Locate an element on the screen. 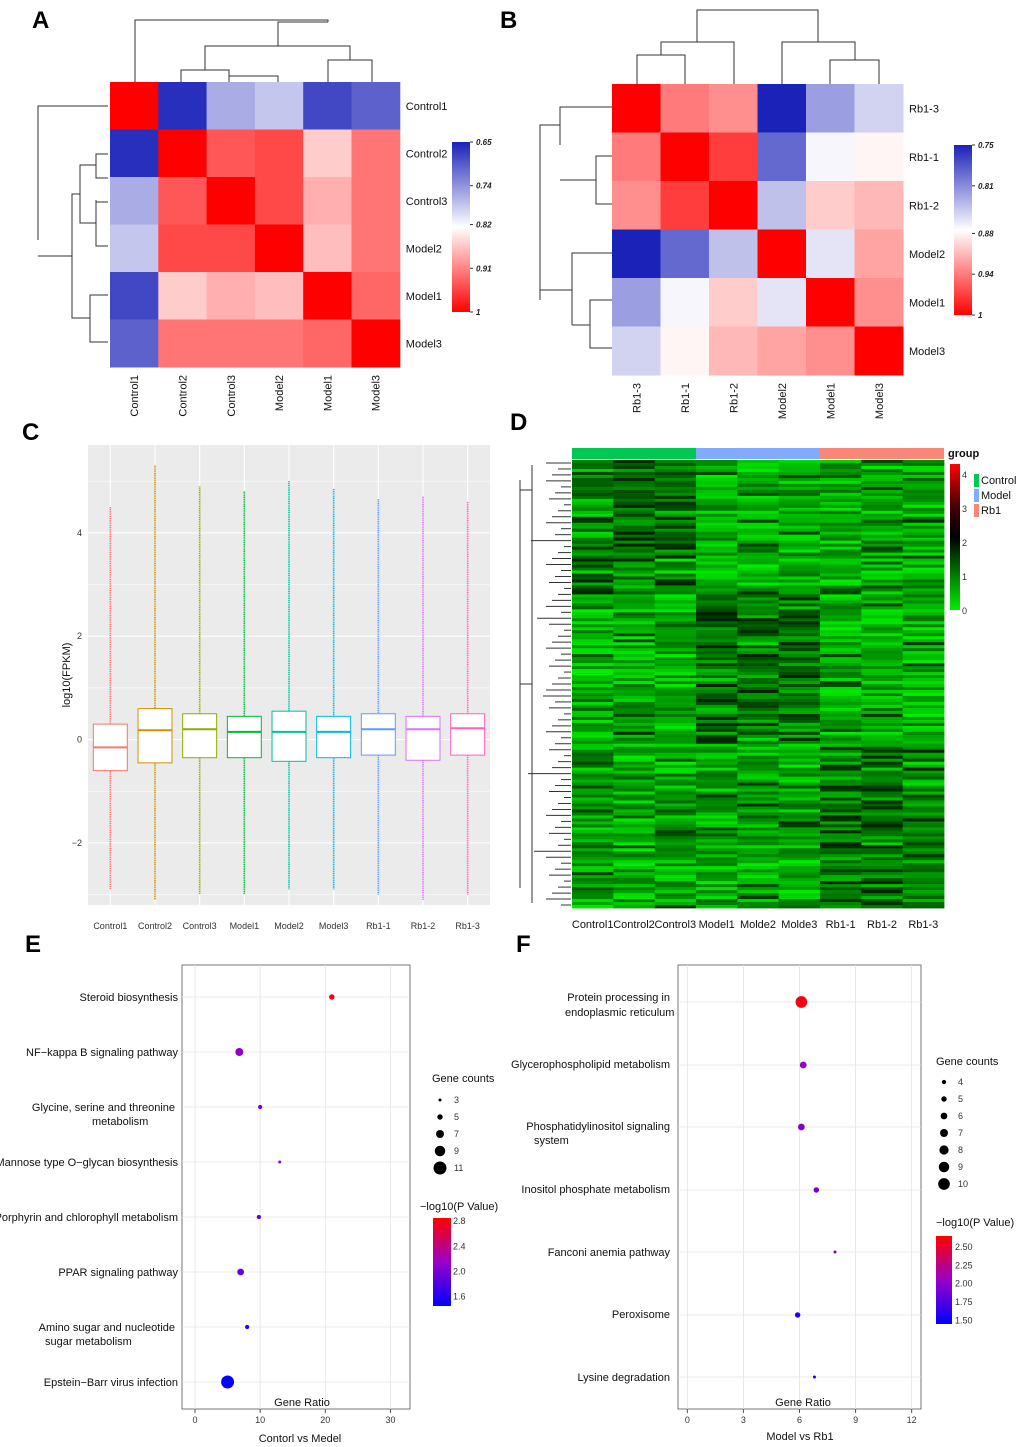 Image resolution: width=1020 pixels, height=1447 pixels. heatmap-b-col-dendrogram is located at coordinates (758, 47).